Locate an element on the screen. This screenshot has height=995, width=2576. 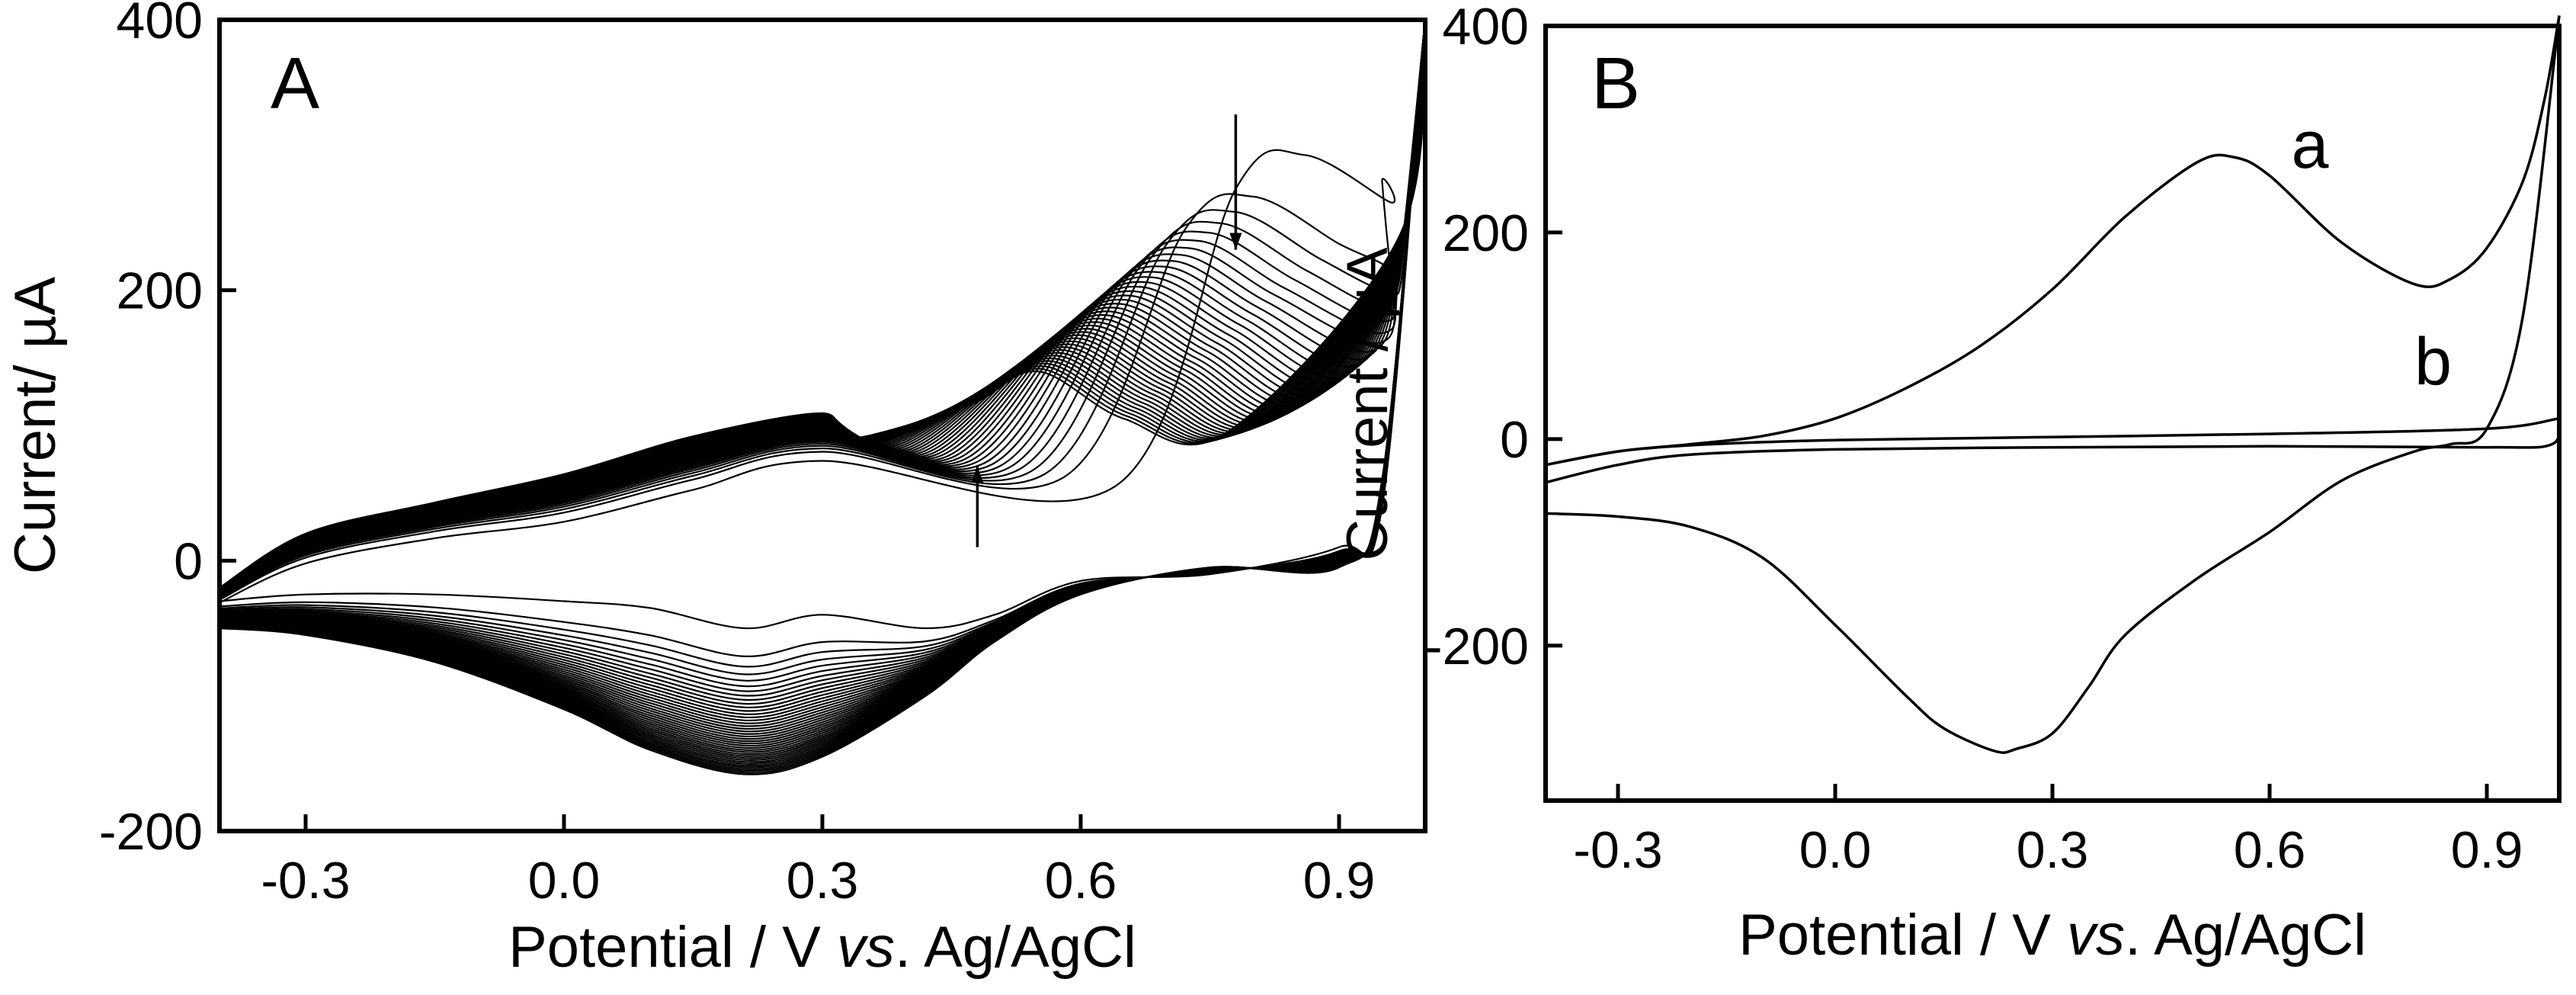
panel-b-x-tick-label: 0.6 is located at coordinates (2270, 850).